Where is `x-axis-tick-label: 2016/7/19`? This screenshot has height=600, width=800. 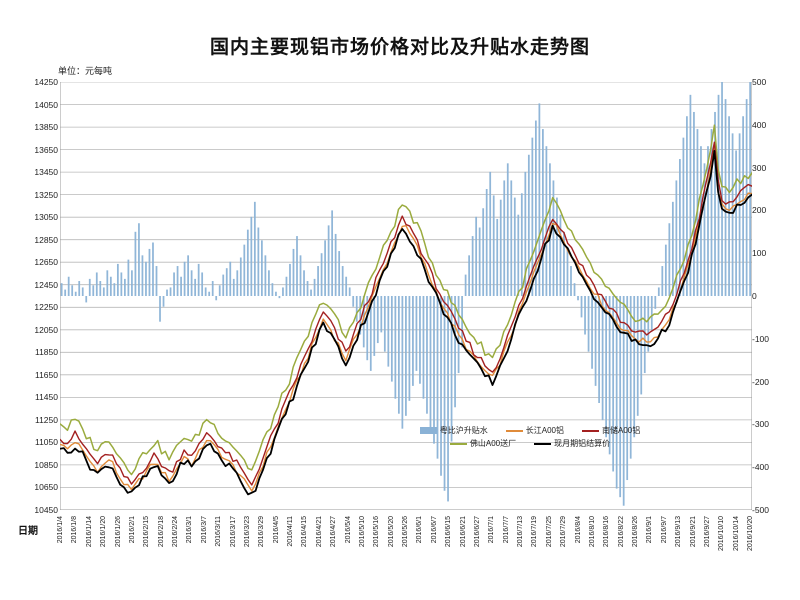 x-axis-tick-label: 2016/7/19 is located at coordinates (535, 532).